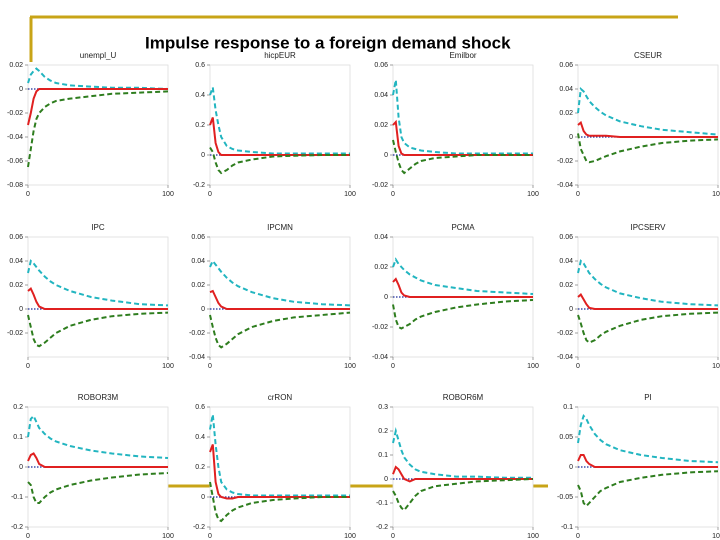 The width and height of the screenshot is (720, 540). I want to click on y-tick-label: 0.6, so click(200, 65).